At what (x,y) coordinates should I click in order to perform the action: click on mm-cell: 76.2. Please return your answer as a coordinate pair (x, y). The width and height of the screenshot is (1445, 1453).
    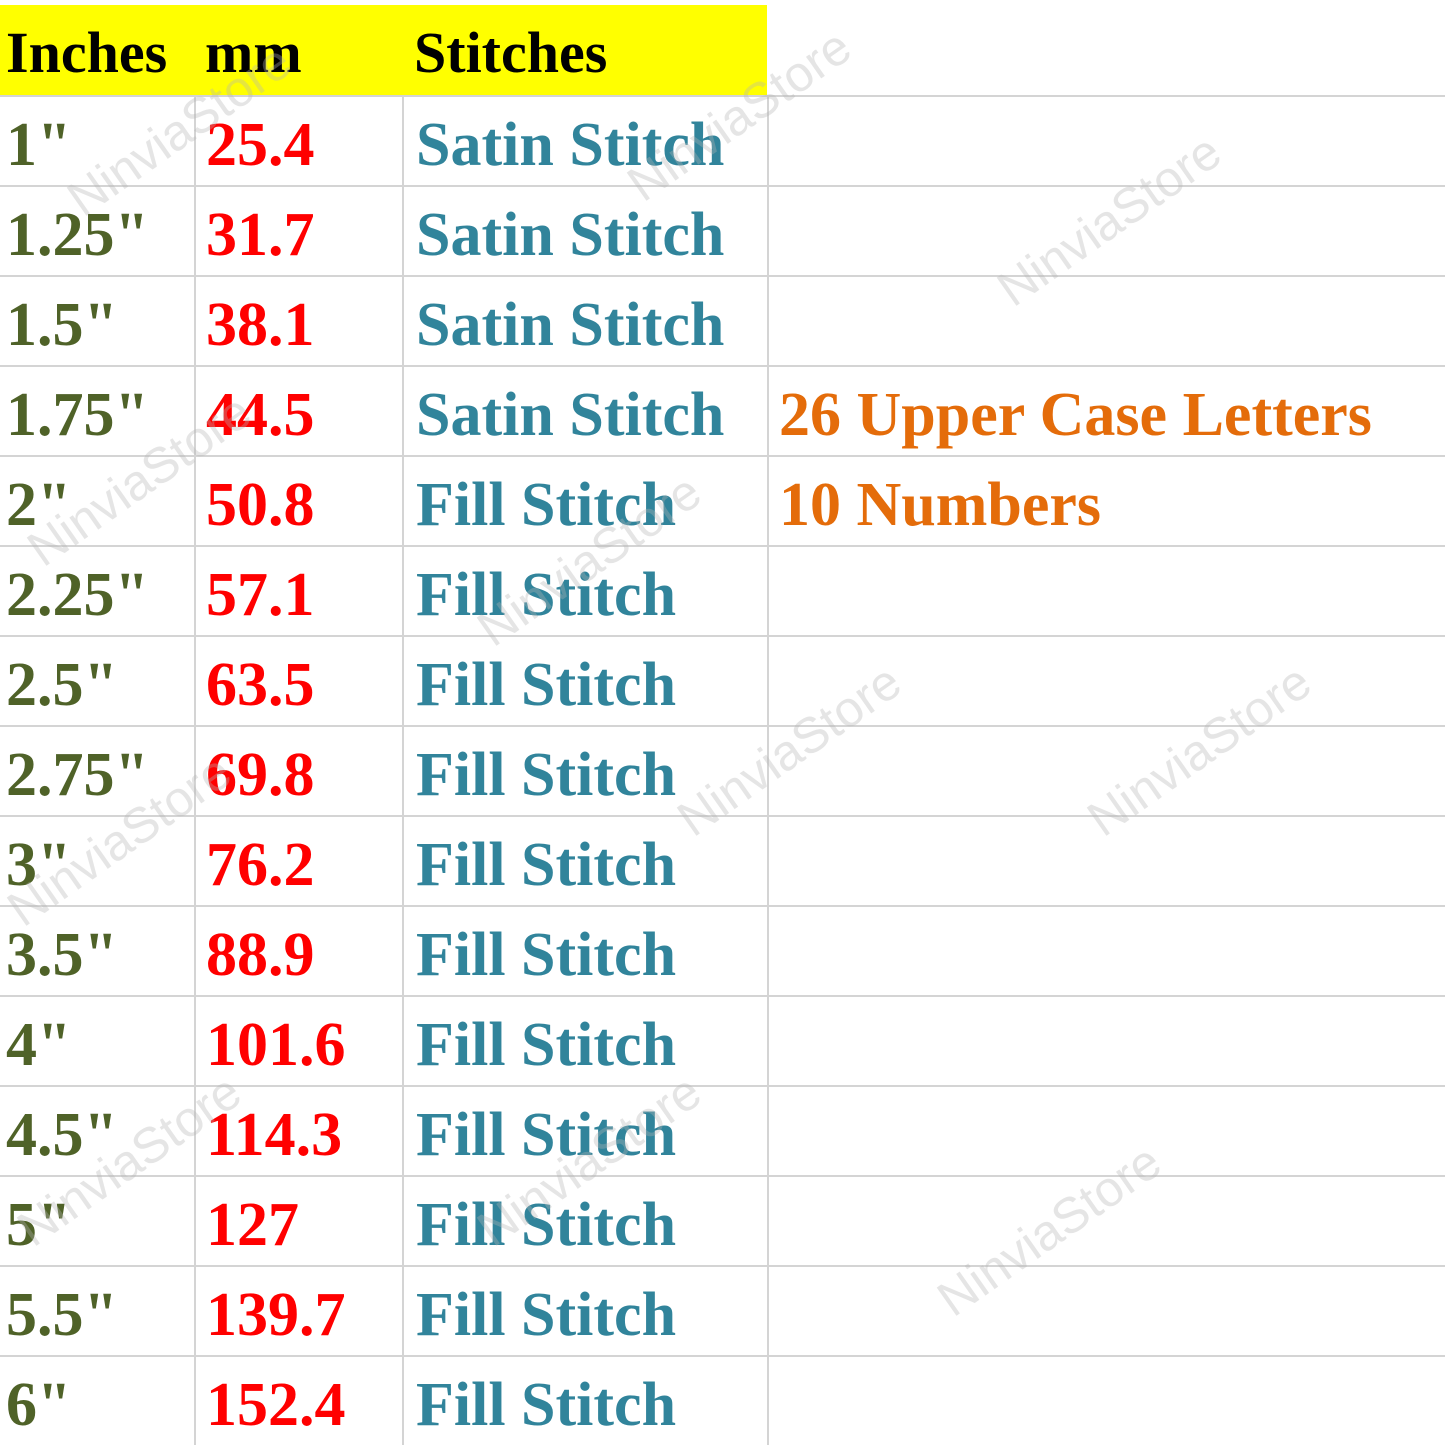
    Looking at the image, I should click on (298, 861).